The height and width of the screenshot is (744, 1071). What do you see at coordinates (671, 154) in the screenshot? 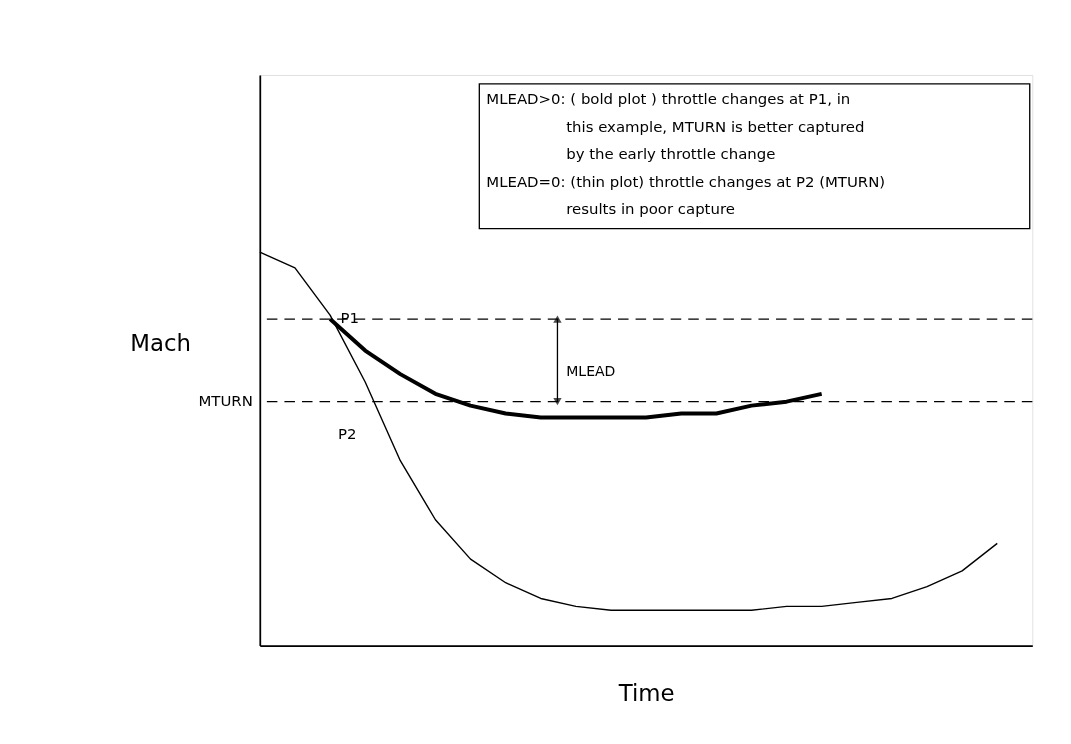
I see `text: by the early throttle change` at bounding box center [671, 154].